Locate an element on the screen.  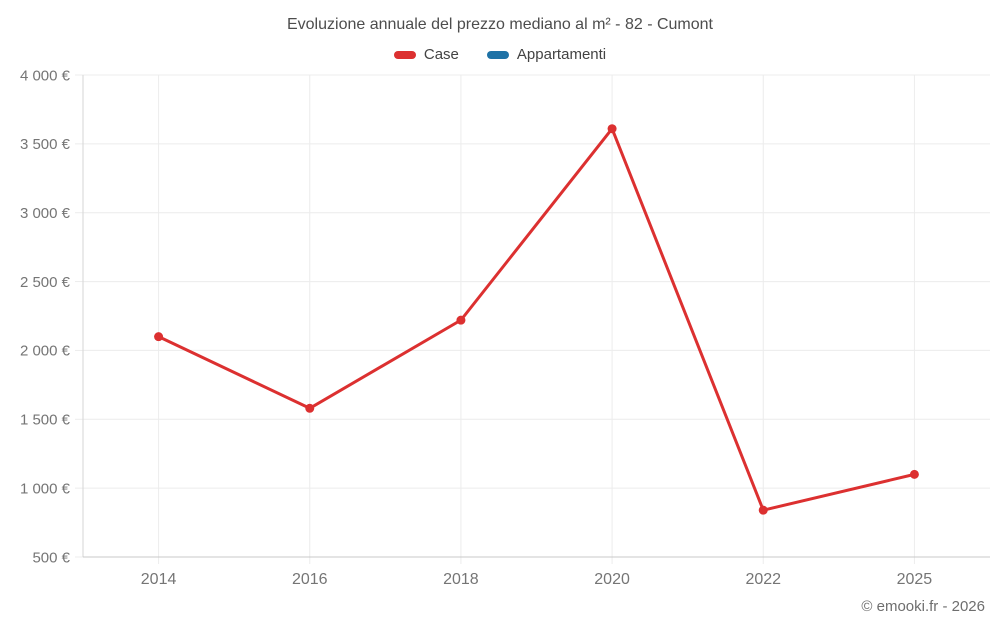
legend-item-case-label: Case is located at coordinates (441, 54).